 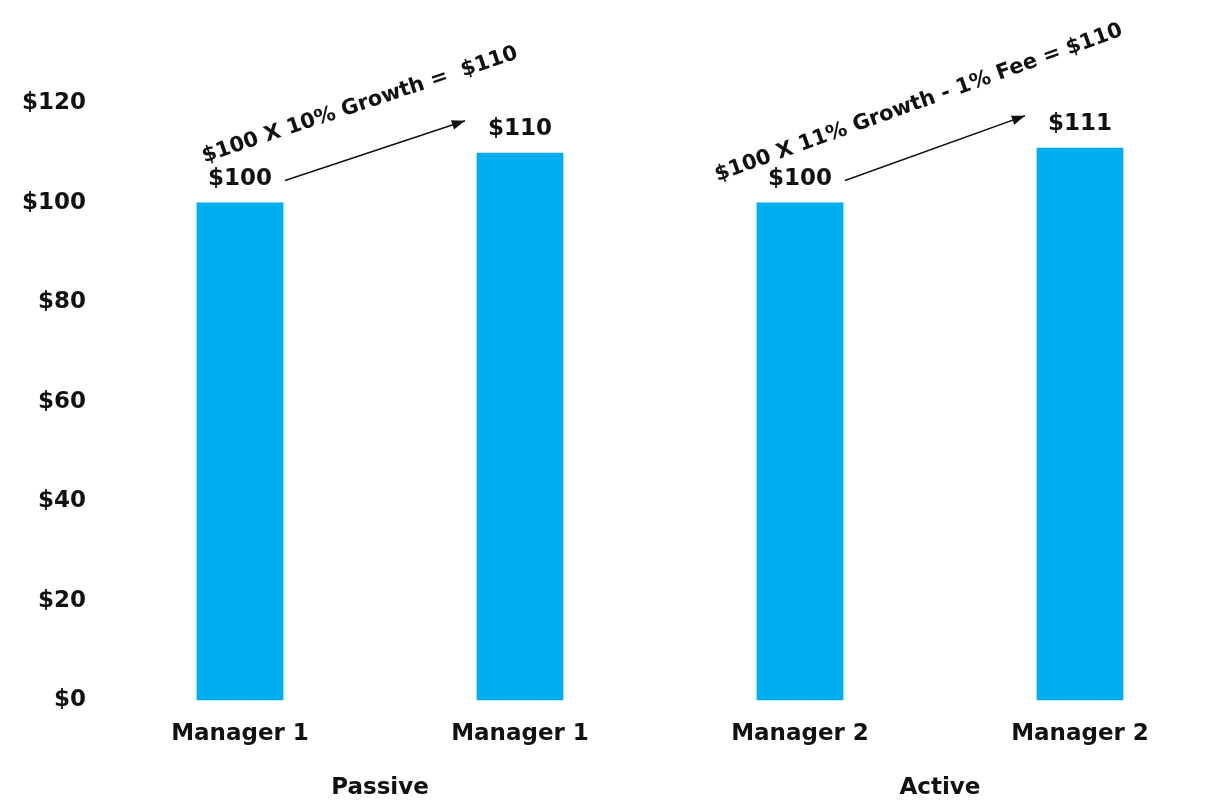 What do you see at coordinates (380, 786) in the screenshot?
I see `text: Passive` at bounding box center [380, 786].